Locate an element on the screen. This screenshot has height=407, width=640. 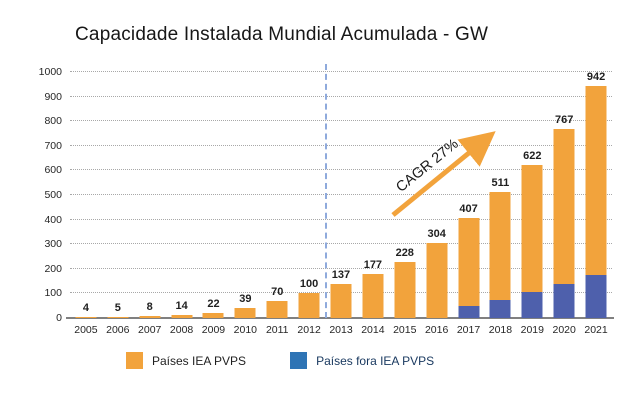
x-axis-tick-label-2017: 2017 is located at coordinates (468, 330).